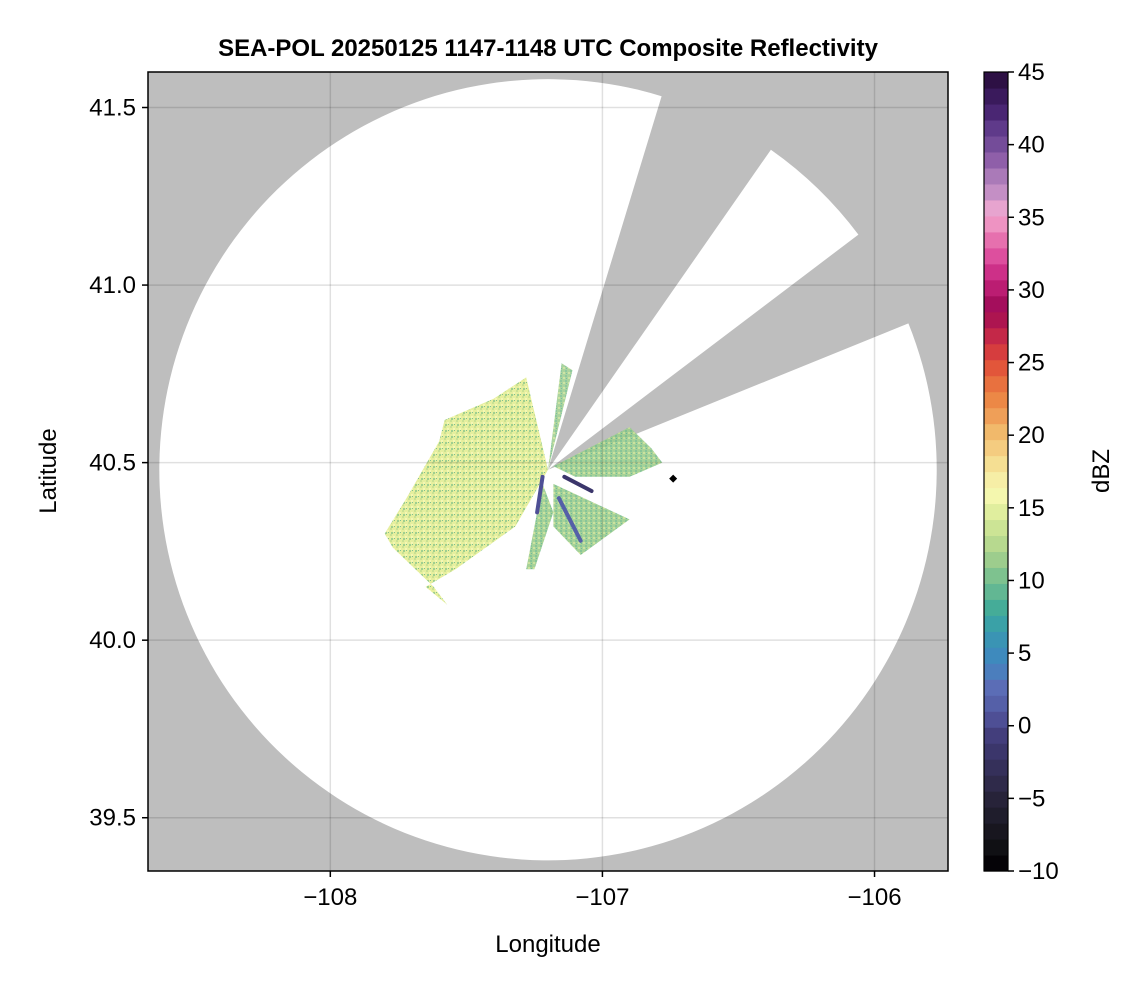  I want to click on colorbar-tick-label: −5, so click(1031, 798).